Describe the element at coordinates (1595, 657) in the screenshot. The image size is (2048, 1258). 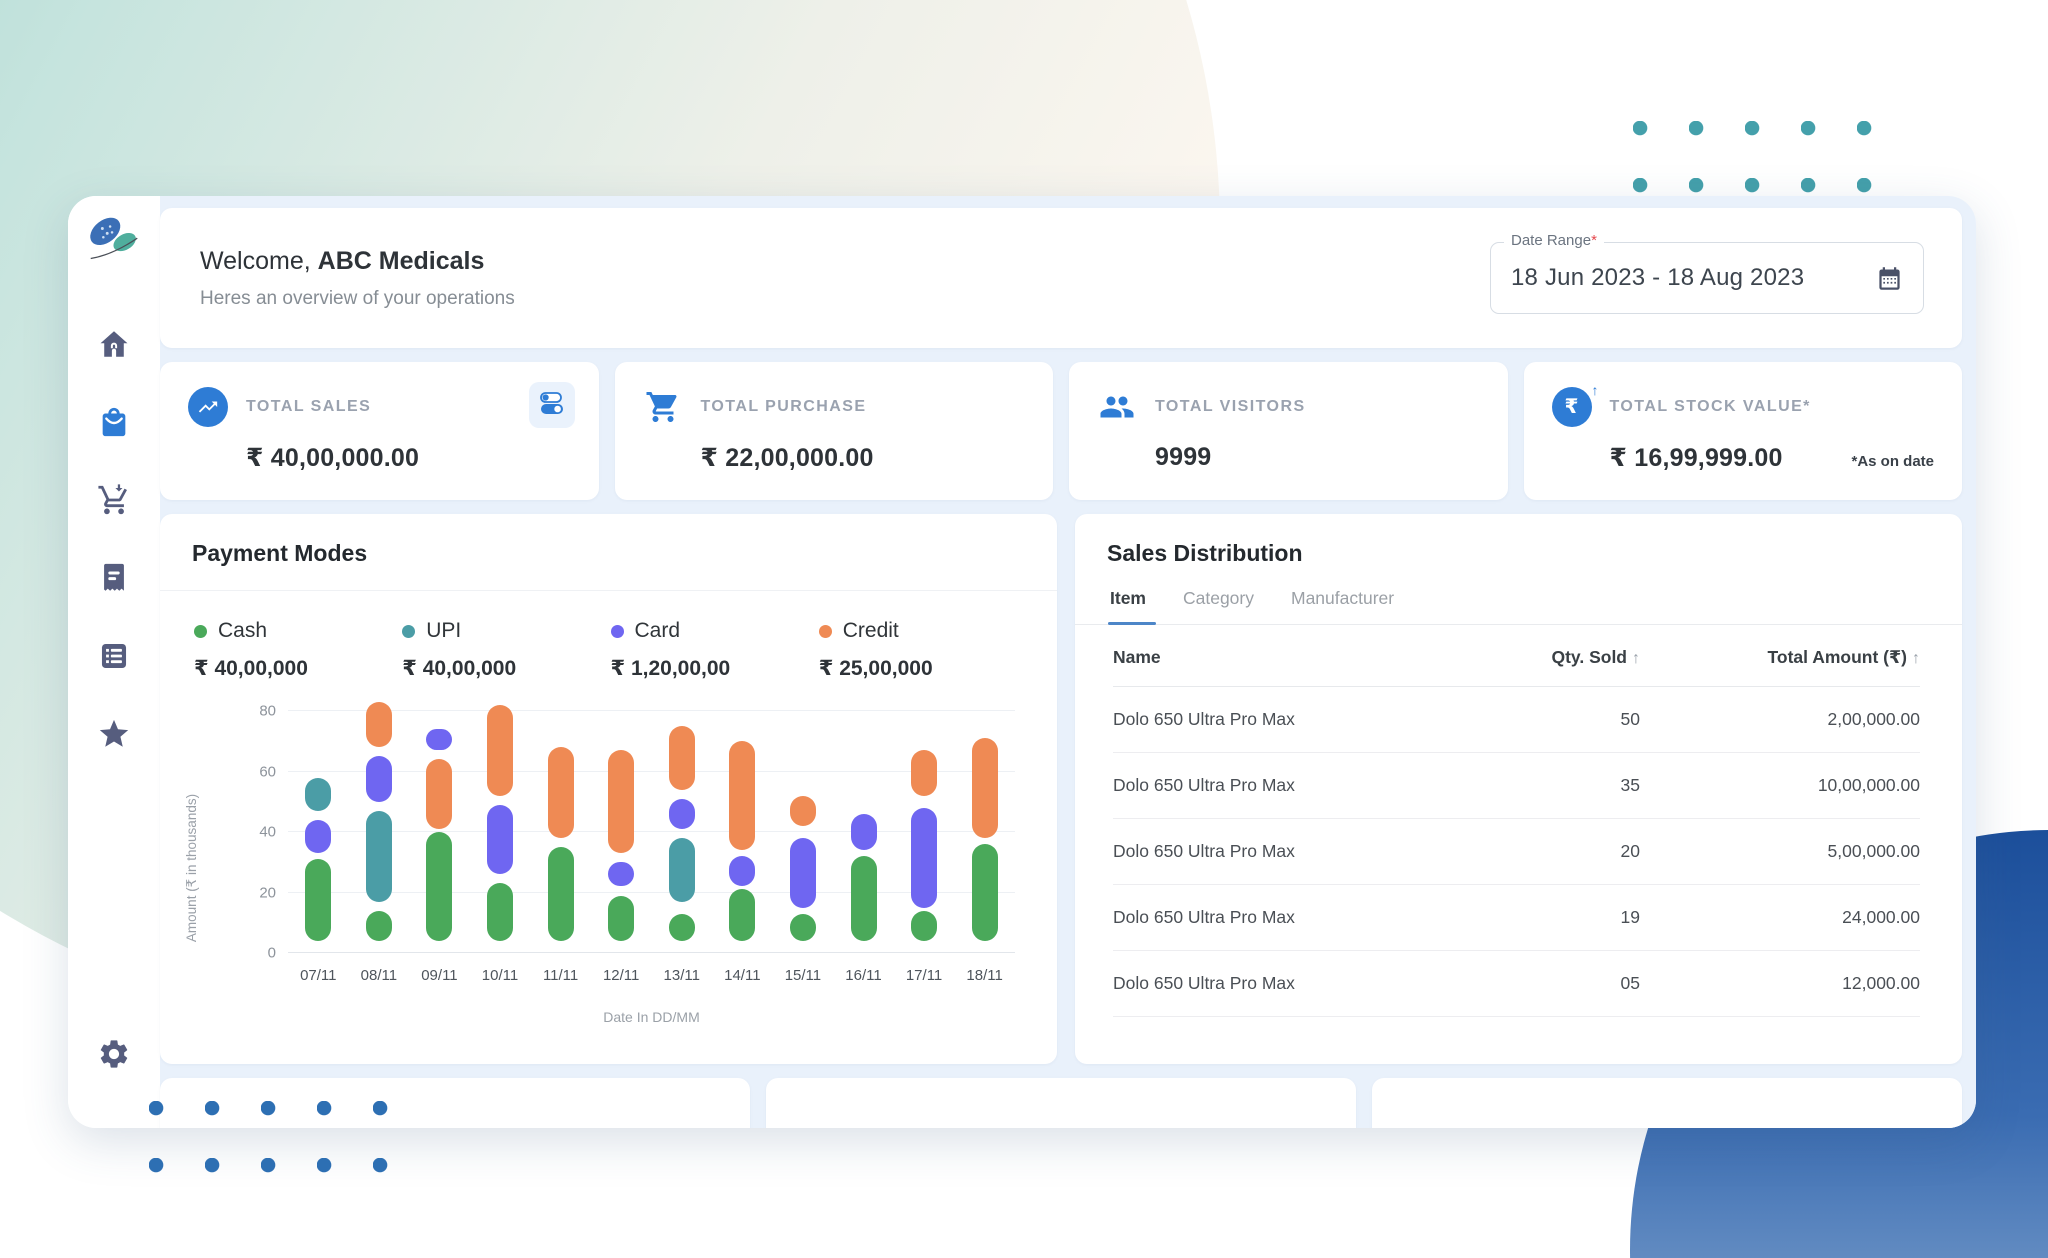
I see `column-header-qty-sold: Qty. Sold ↑` at that location.